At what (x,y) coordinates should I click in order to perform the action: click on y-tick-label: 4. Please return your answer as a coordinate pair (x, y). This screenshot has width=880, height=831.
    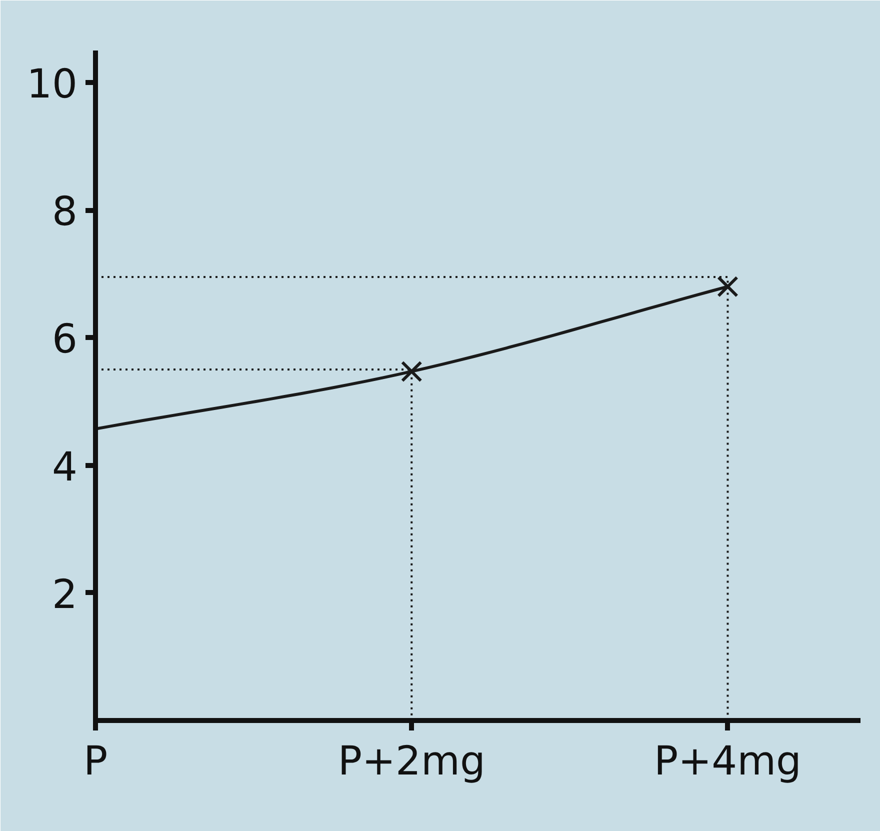
    Looking at the image, I should click on (65, 467).